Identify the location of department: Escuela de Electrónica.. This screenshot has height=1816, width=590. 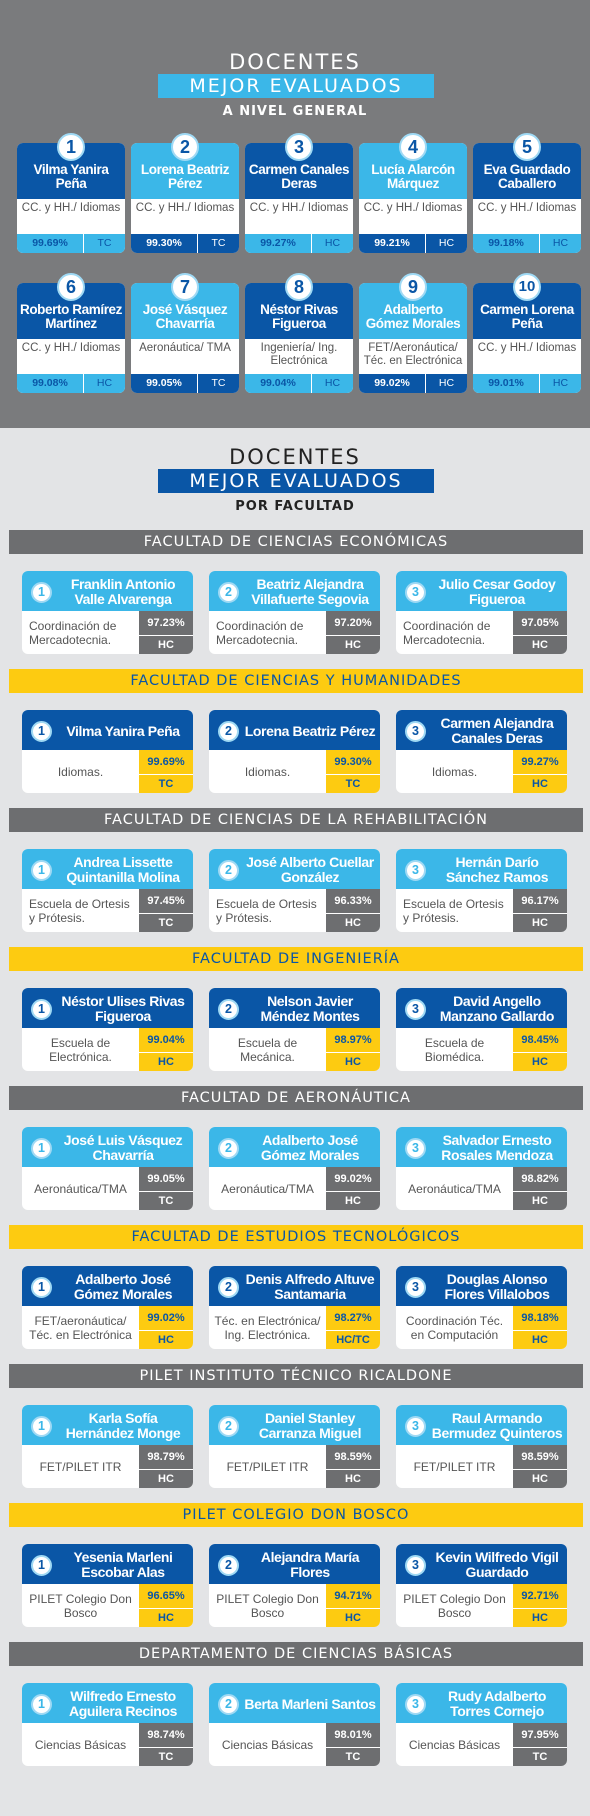
(80, 1049).